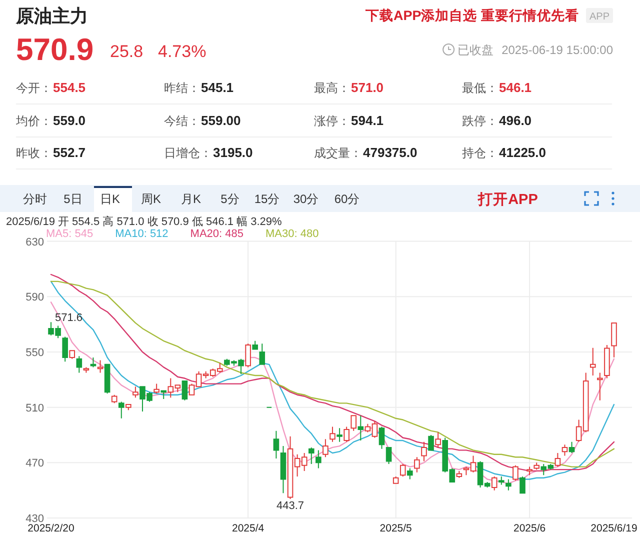 This screenshot has width=640, height=533. I want to click on text: 最低：, so click(480, 88).